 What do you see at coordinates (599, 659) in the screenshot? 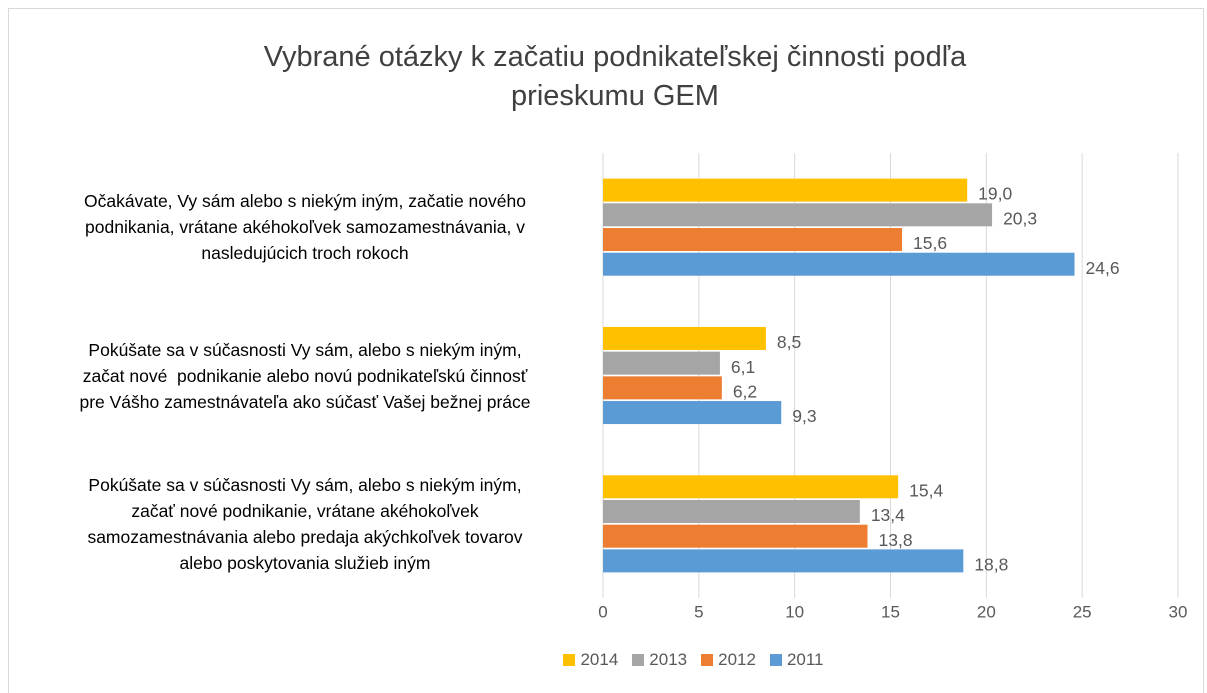
I see `legend-label: 2014` at bounding box center [599, 659].